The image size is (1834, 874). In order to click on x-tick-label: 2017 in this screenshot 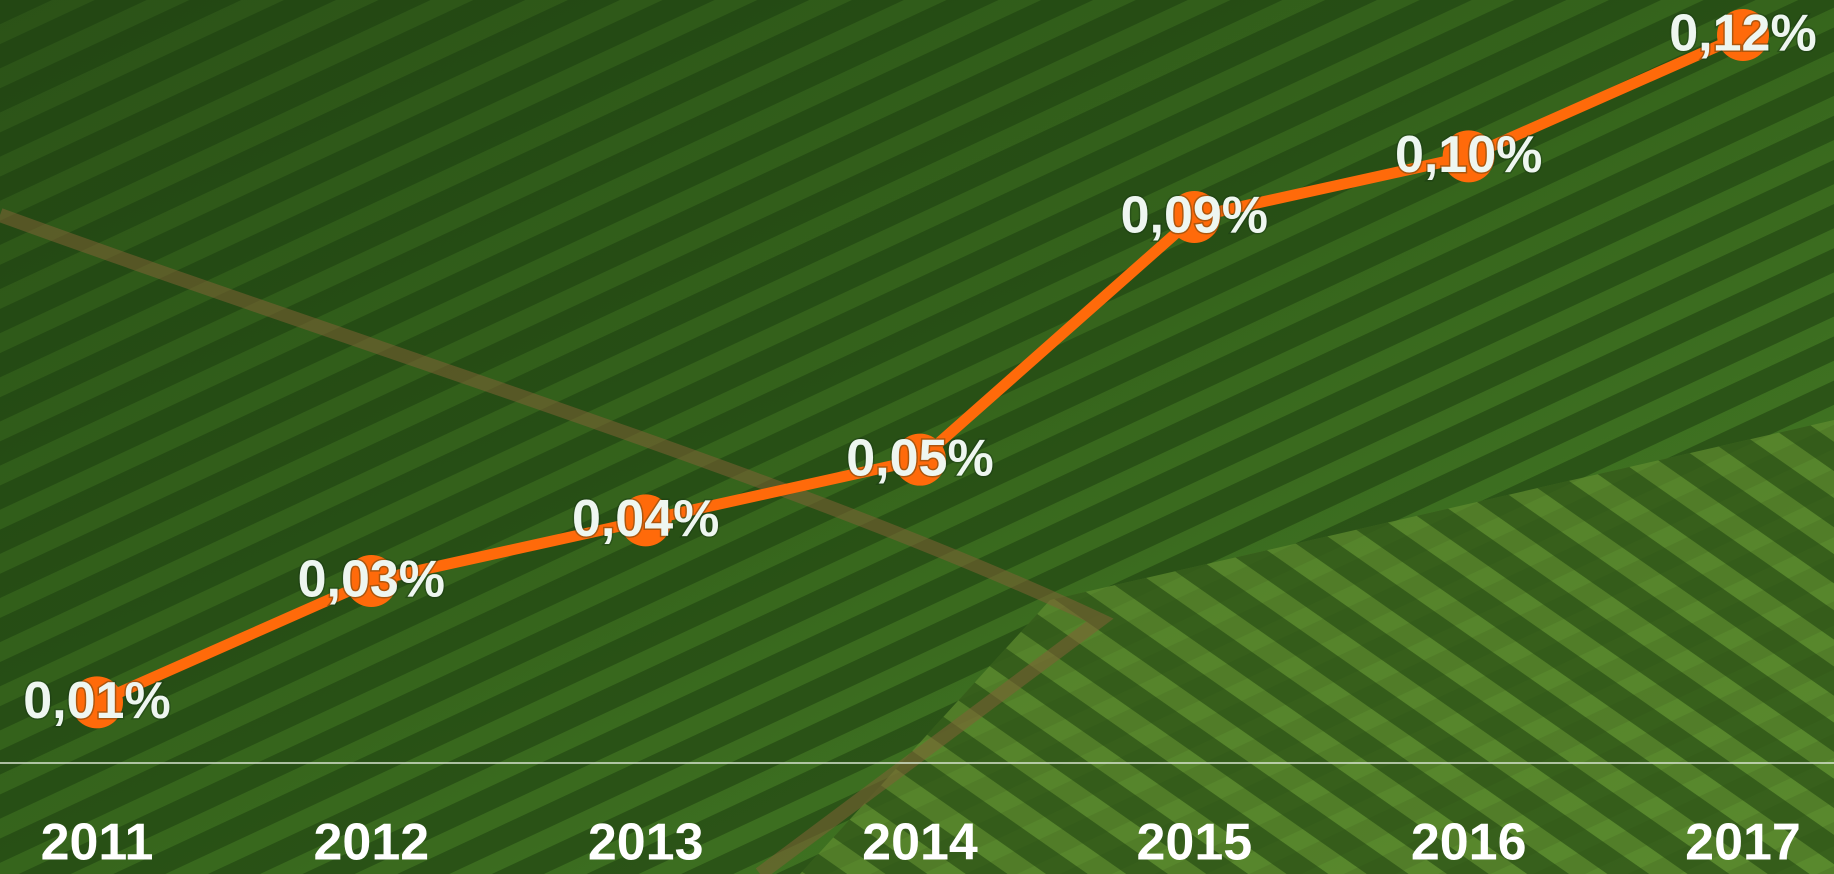, I will do `click(1743, 843)`.